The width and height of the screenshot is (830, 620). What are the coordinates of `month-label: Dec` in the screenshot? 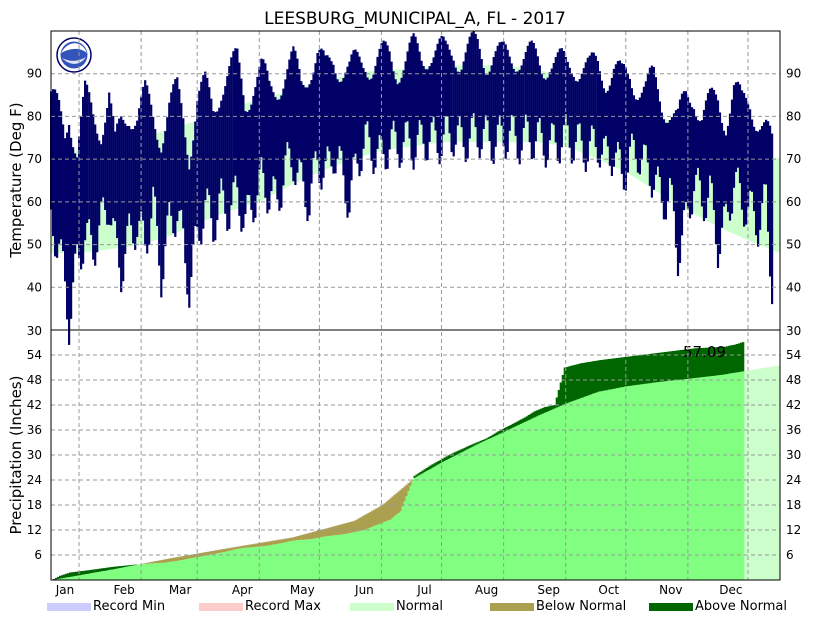 It's located at (730, 590).